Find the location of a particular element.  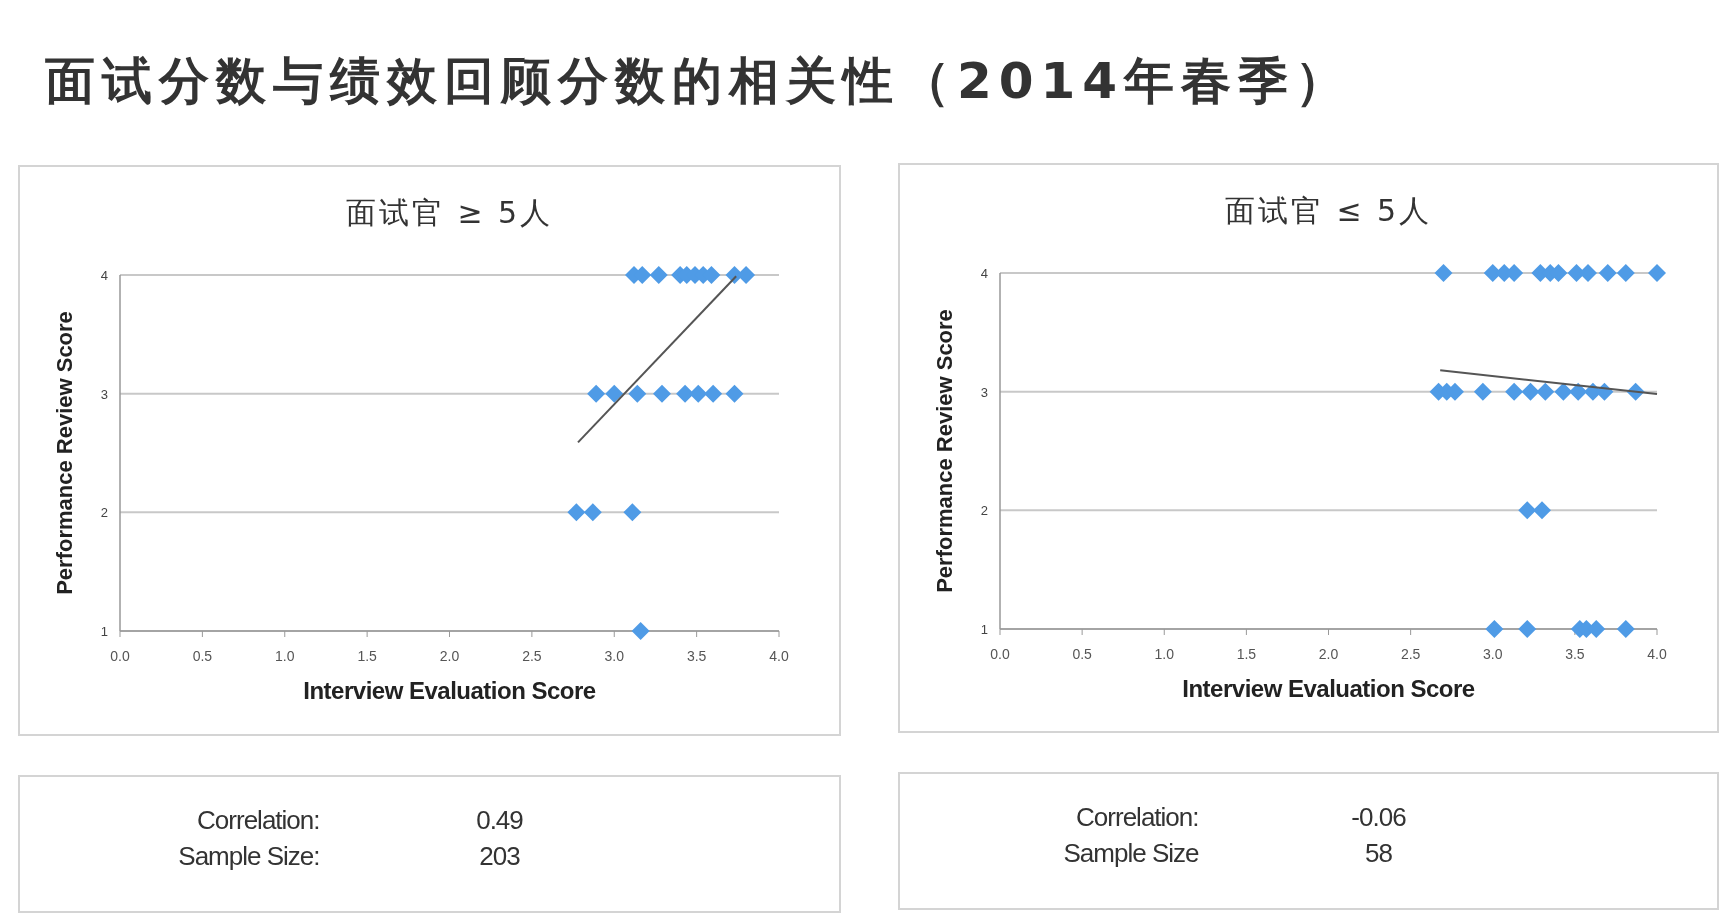

chart-title: 面试官 ≤ 5人 is located at coordinates (1328, 210).